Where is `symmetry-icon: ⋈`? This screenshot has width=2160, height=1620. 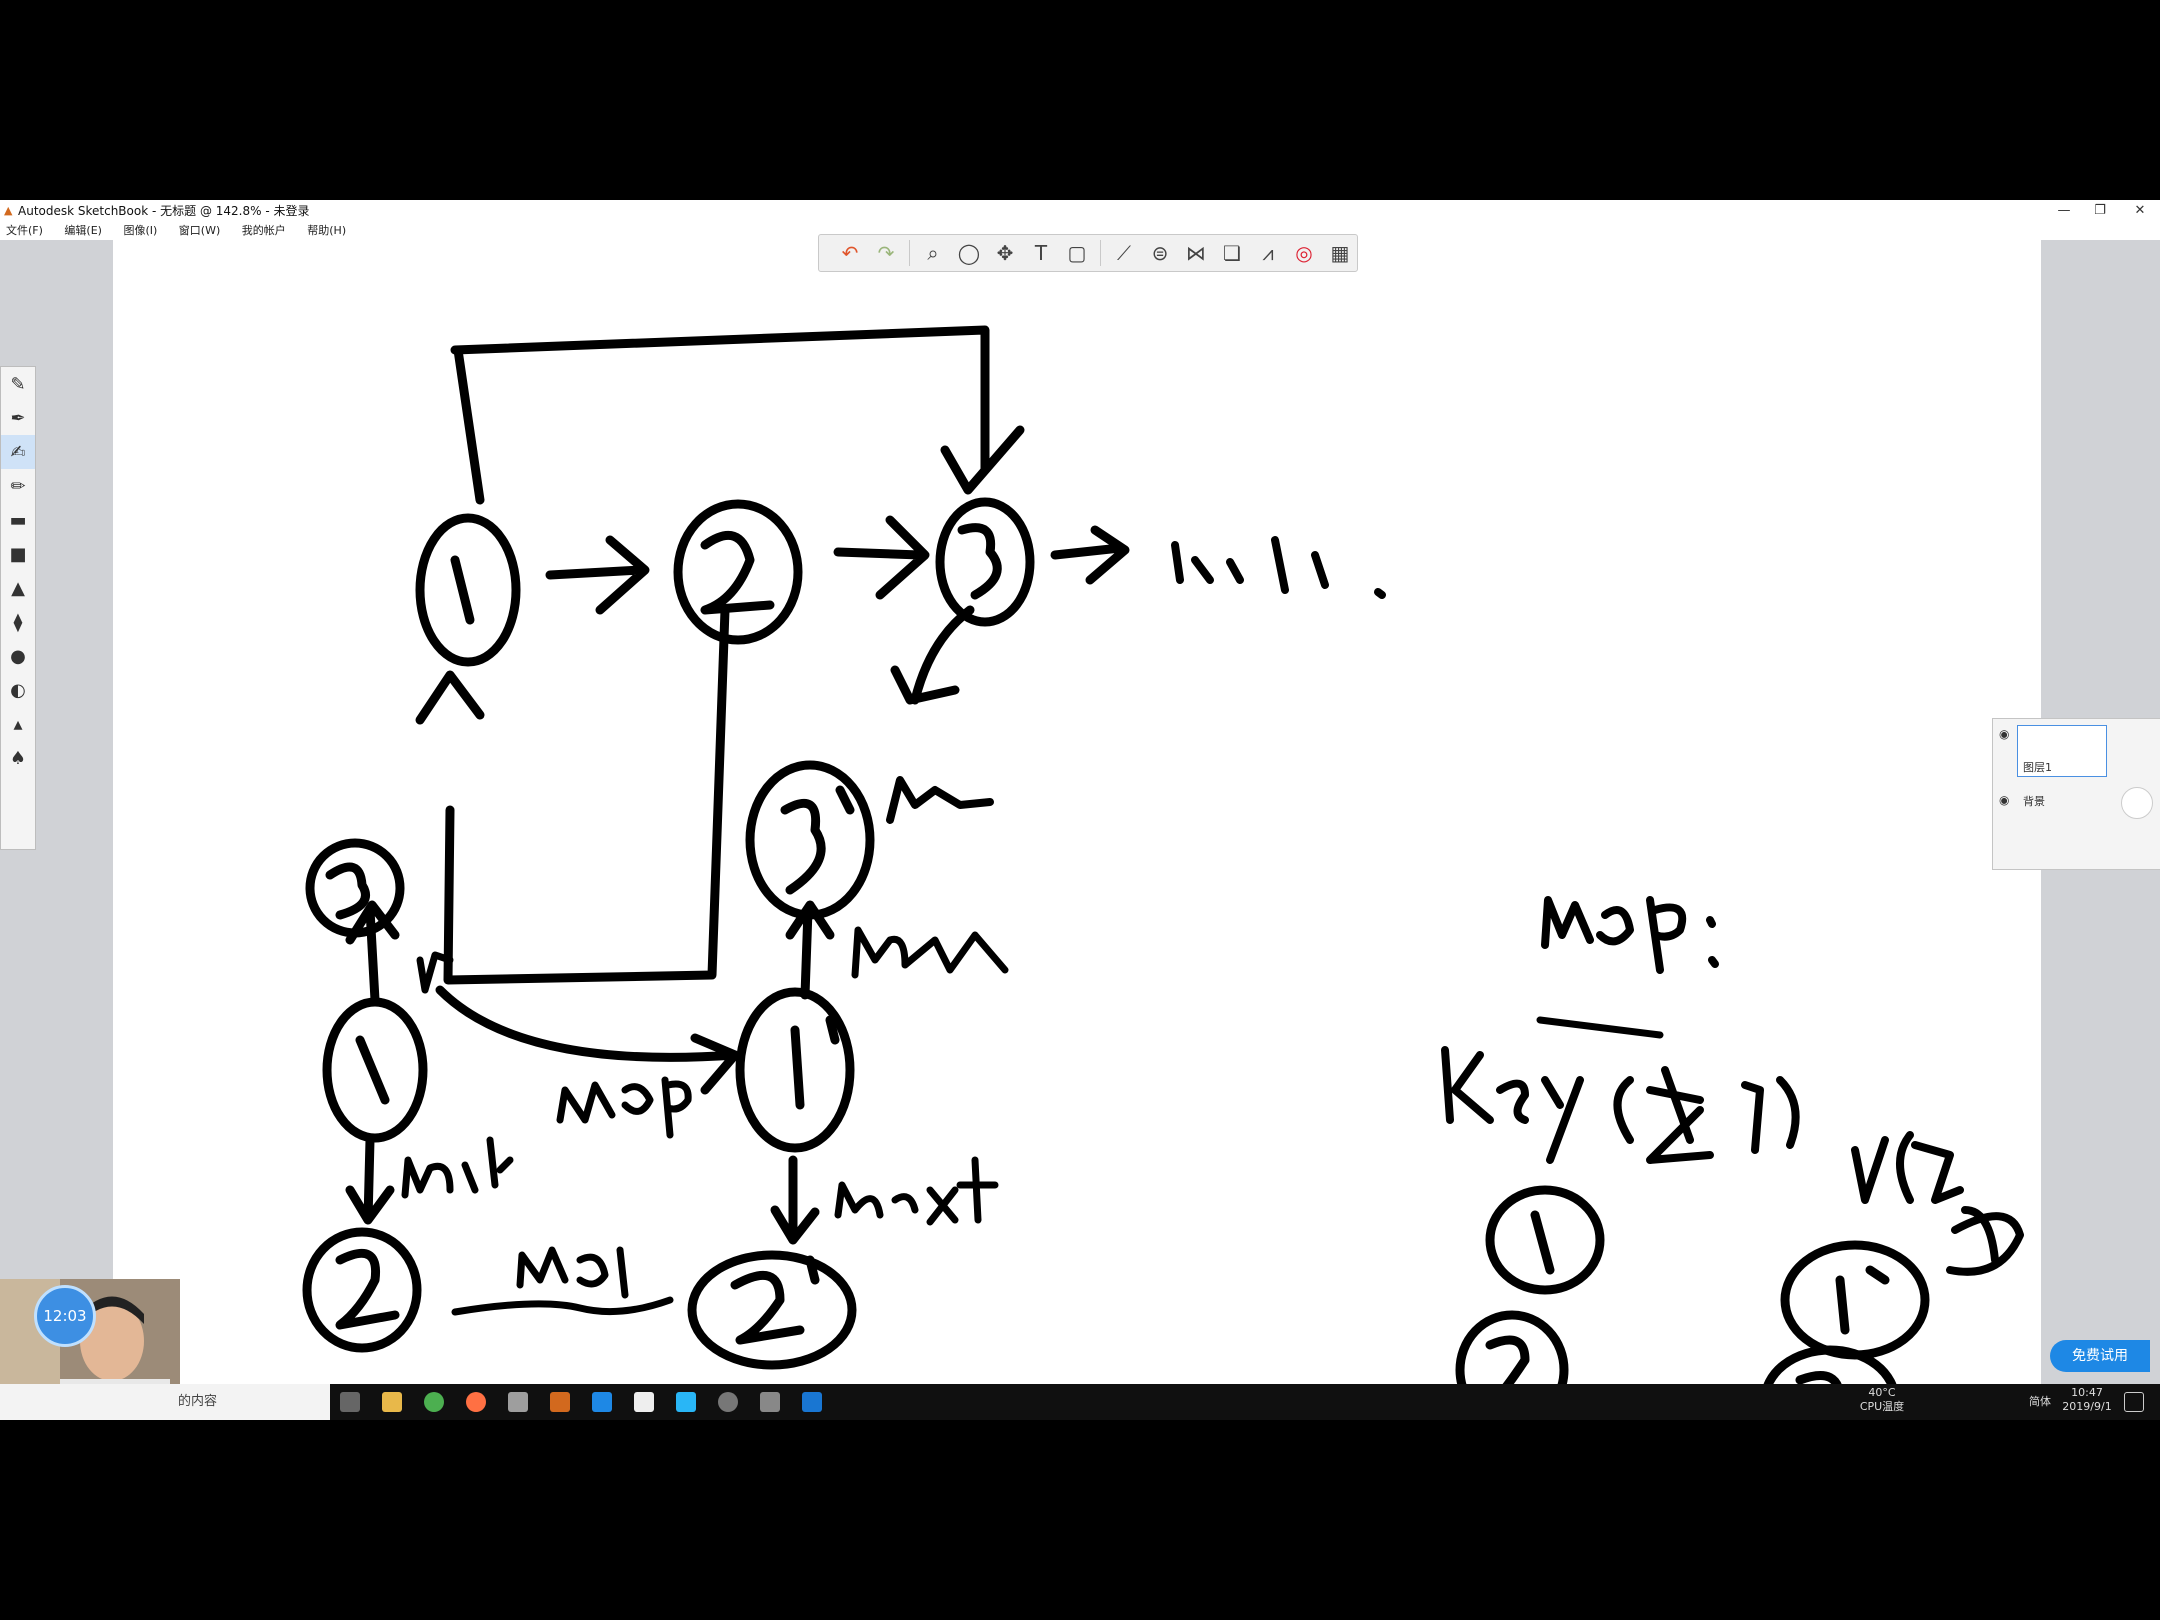
symmetry-icon: ⋈ is located at coordinates (1196, 253).